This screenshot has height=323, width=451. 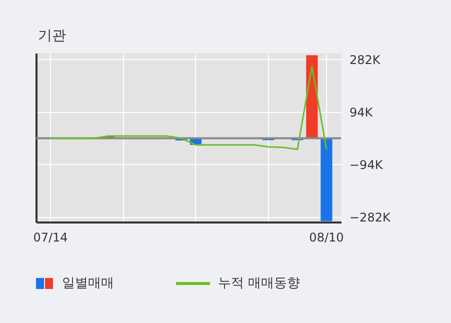 What do you see at coordinates (52, 36) in the screenshot?
I see `chart-title: 기관` at bounding box center [52, 36].